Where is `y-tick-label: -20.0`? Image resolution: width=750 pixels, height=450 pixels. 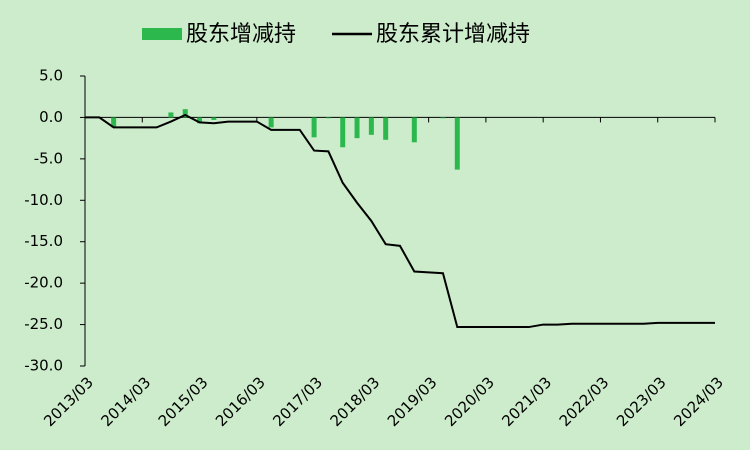
y-tick-label: -20.0 is located at coordinates (43, 283).